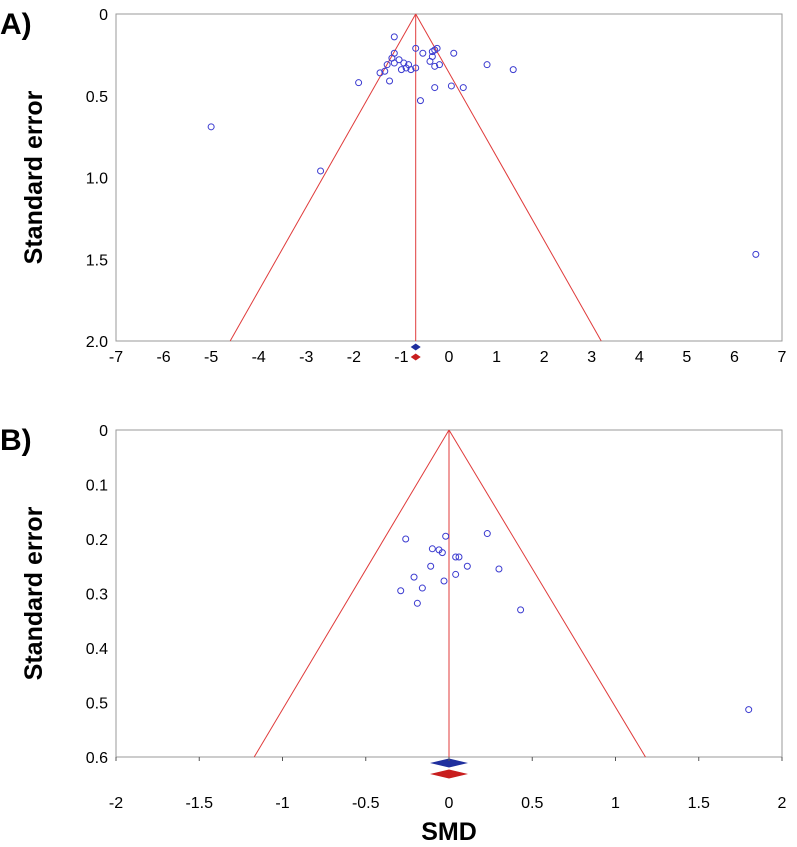 This screenshot has width=797, height=847. I want to click on x-tick-label: 5, so click(686, 357).